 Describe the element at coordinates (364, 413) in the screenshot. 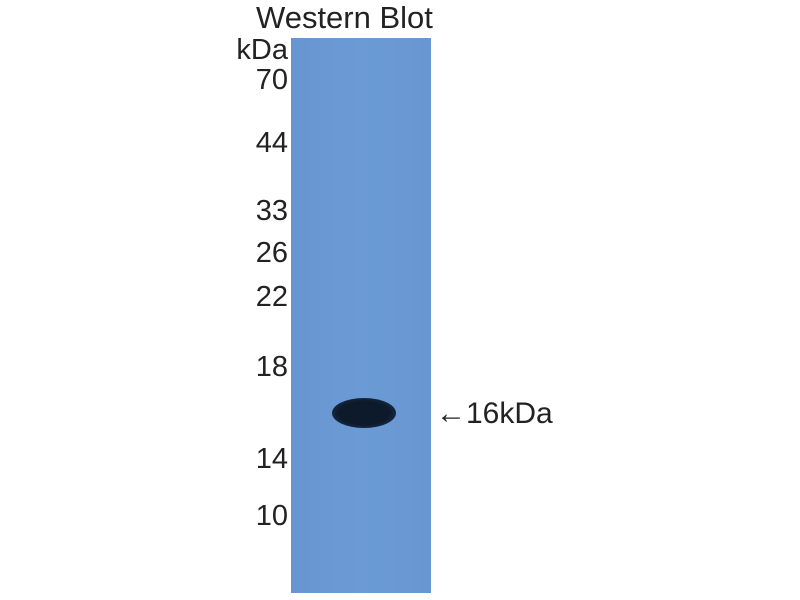

I see `protein-band` at that location.